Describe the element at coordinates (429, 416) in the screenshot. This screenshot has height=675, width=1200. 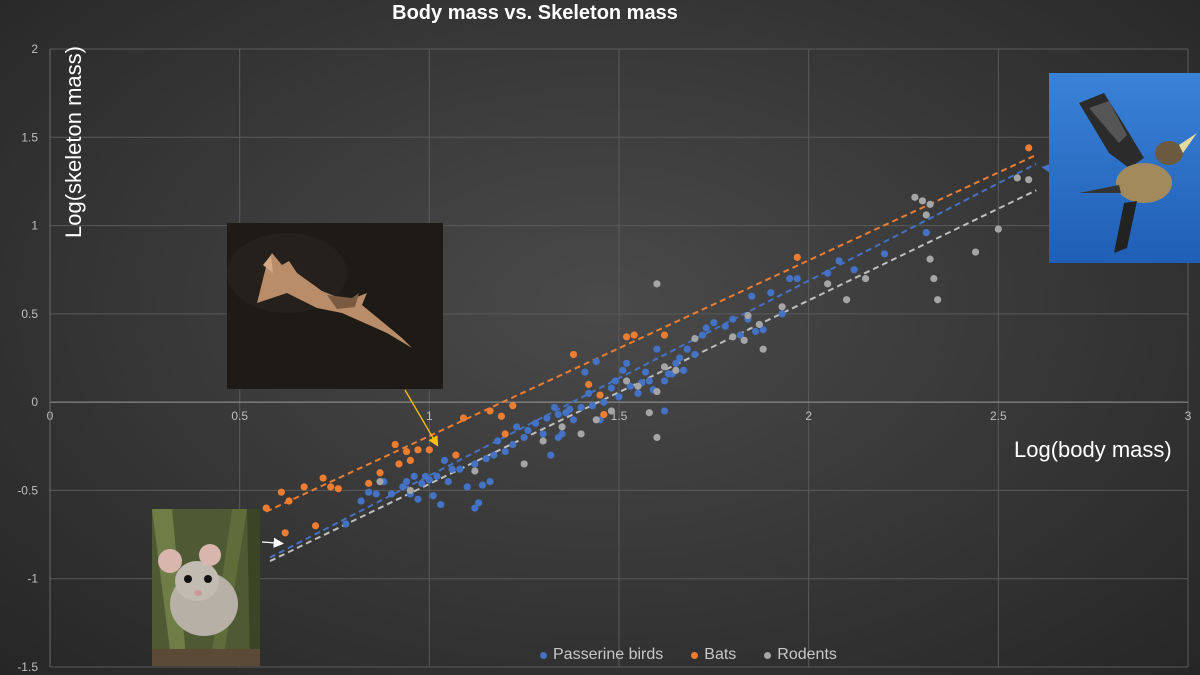
I see `x-tick-label: 1` at that location.